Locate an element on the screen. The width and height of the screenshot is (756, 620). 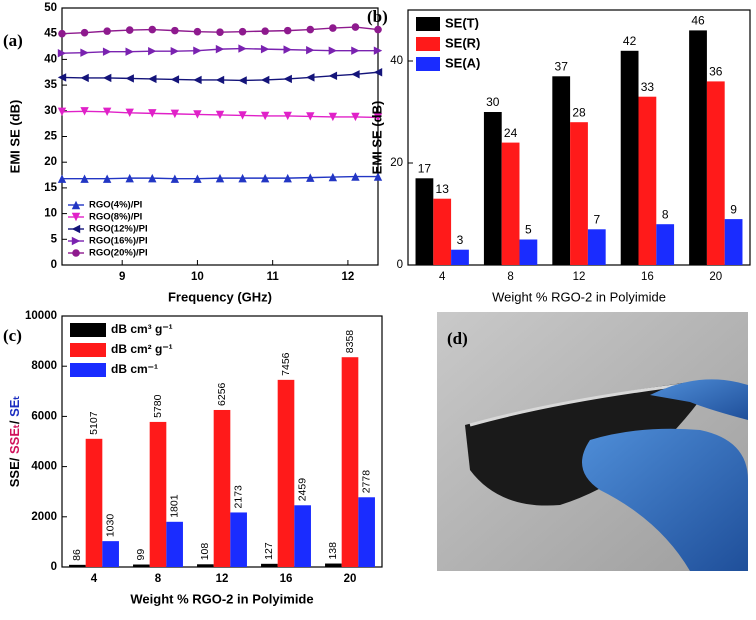
value-label: 6256 is located at coordinates (222, 394).